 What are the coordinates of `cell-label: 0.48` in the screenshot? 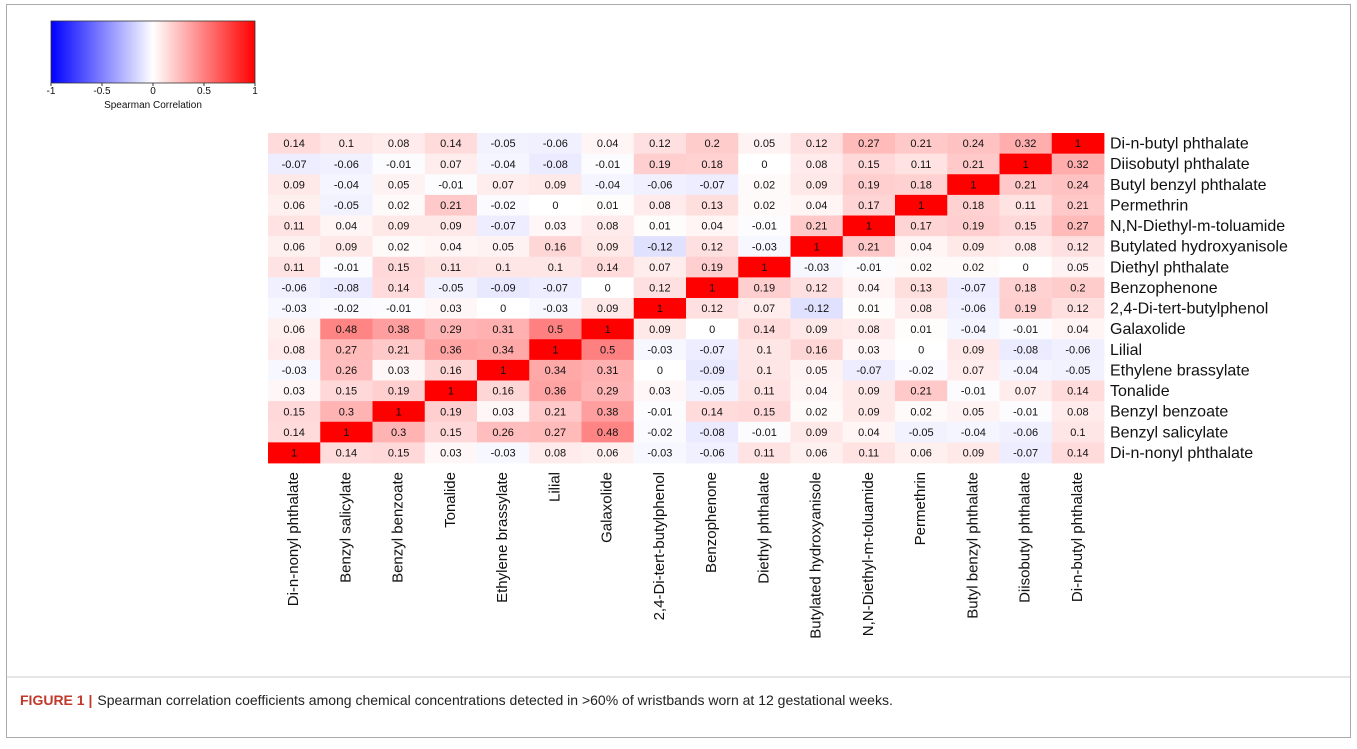 It's located at (346, 330).